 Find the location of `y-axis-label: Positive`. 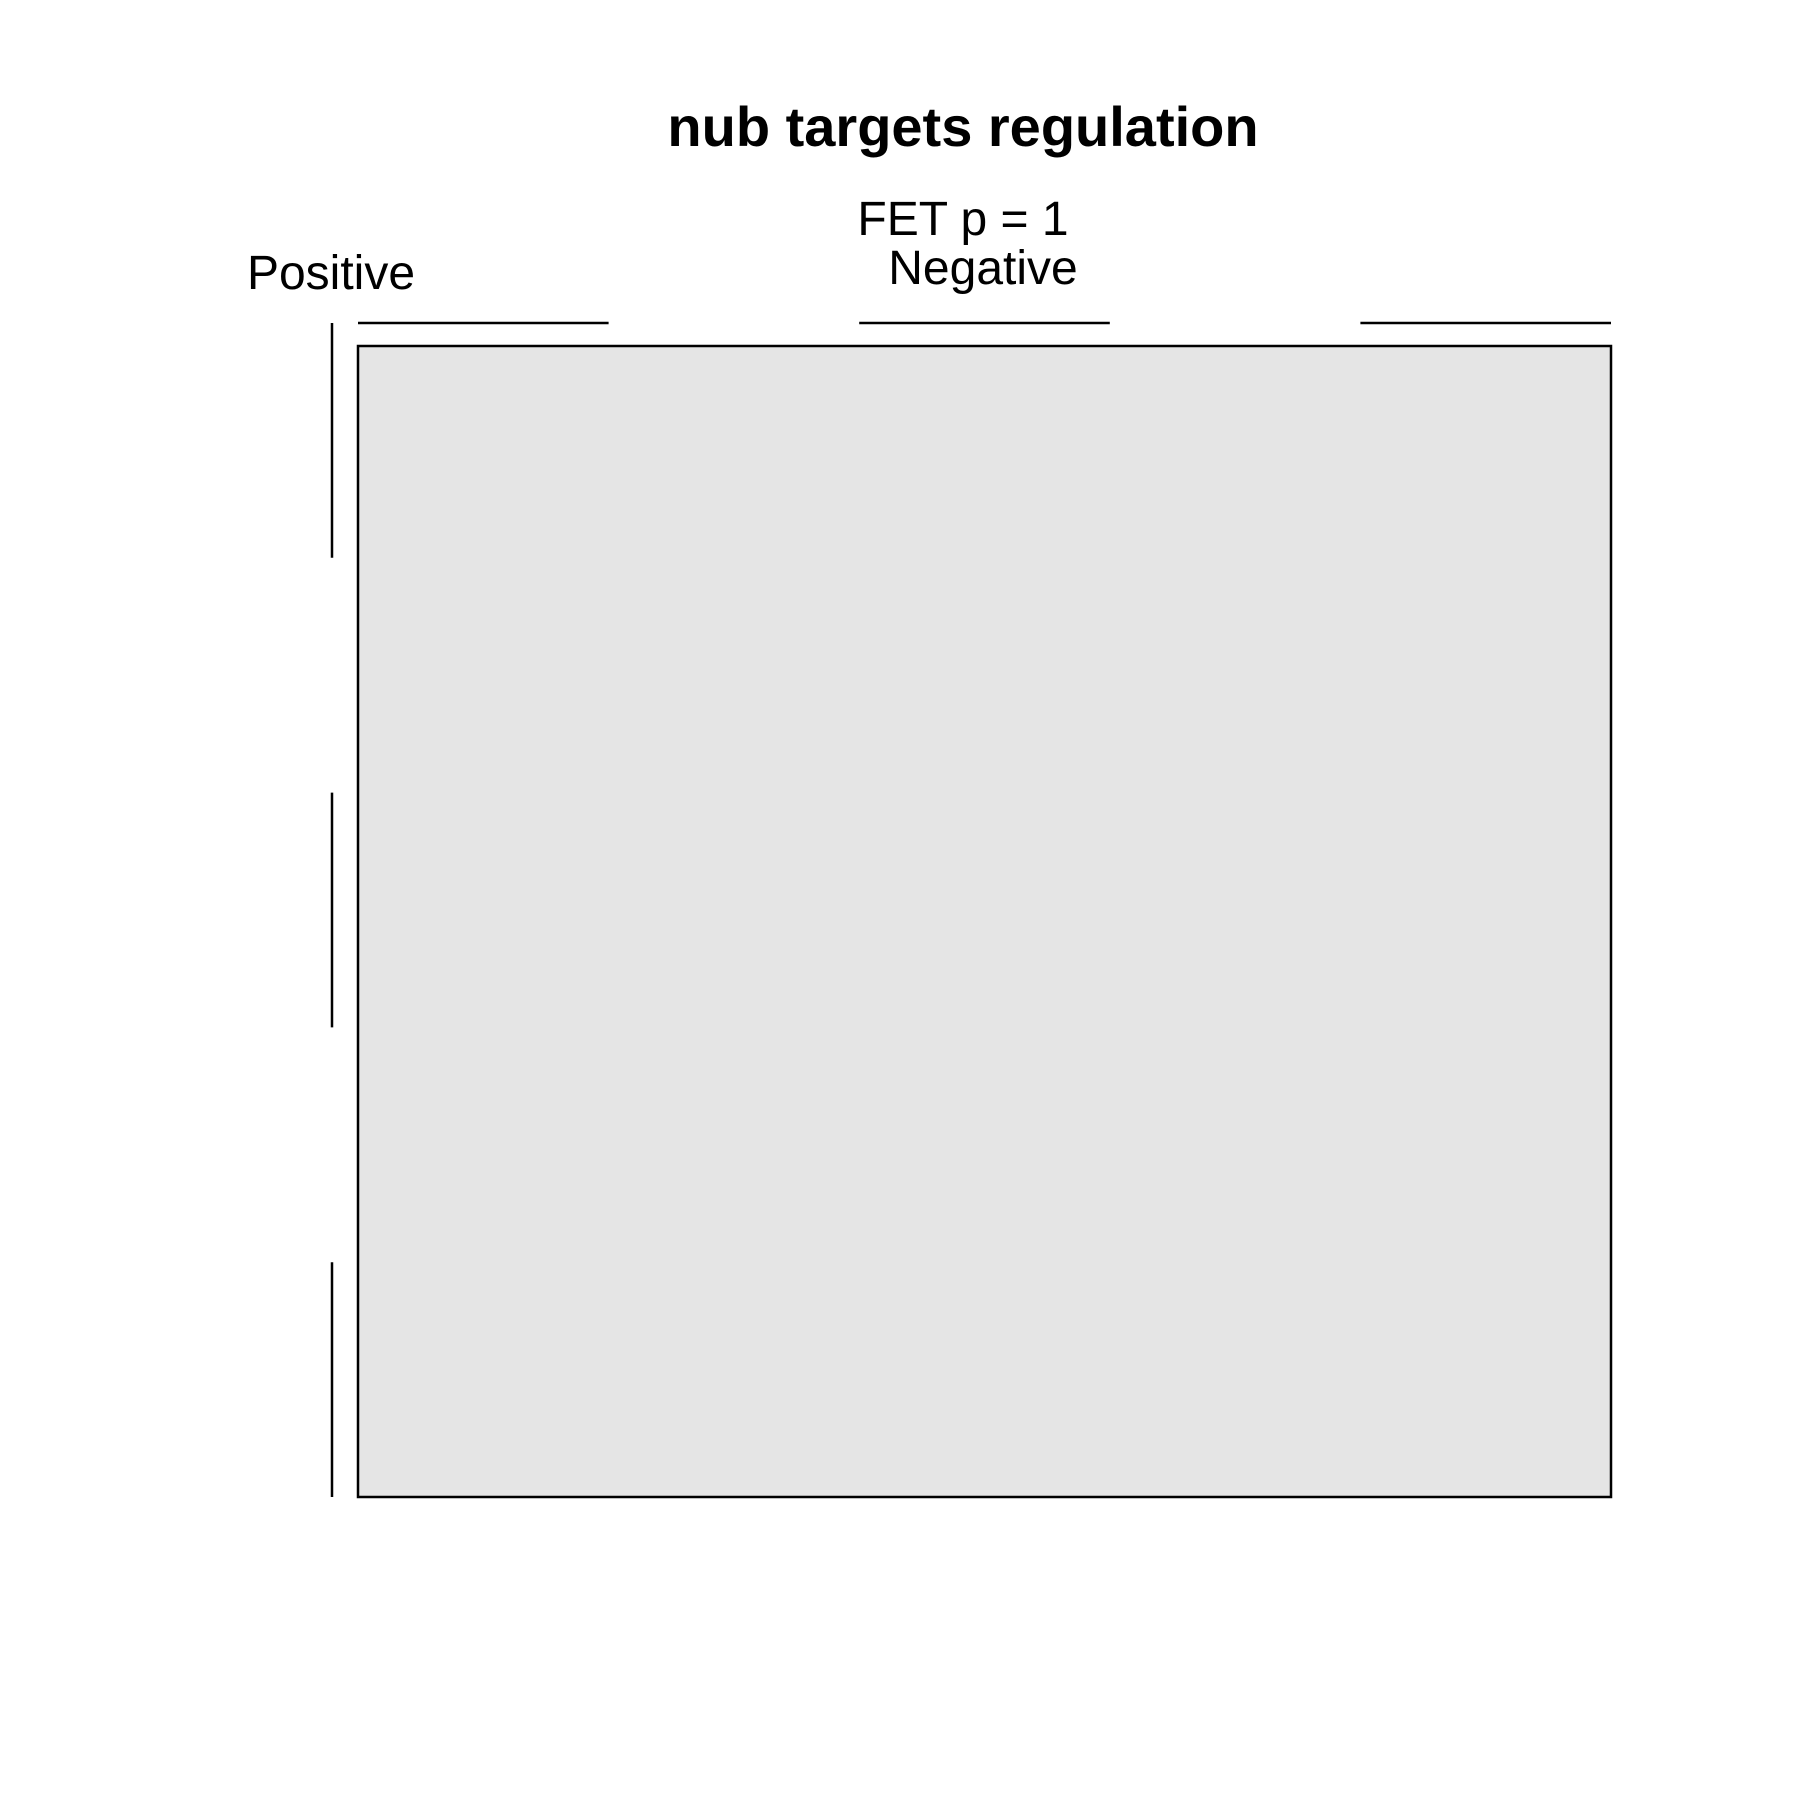

y-axis-label: Positive is located at coordinates (331, 273).